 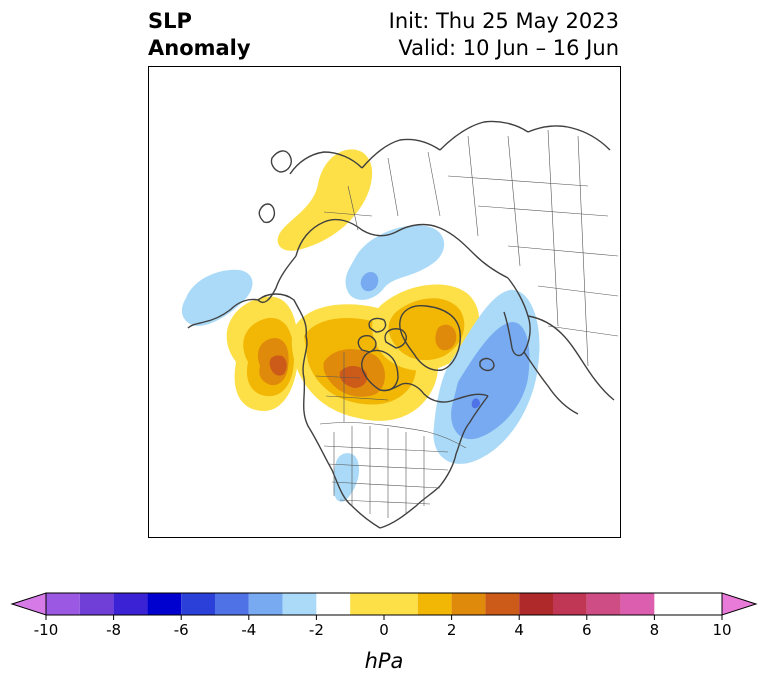 I want to click on colorbar: -10 -8 -6 -4 -2 0 2 4 6 8 10 hPa, so click(x=384, y=632).